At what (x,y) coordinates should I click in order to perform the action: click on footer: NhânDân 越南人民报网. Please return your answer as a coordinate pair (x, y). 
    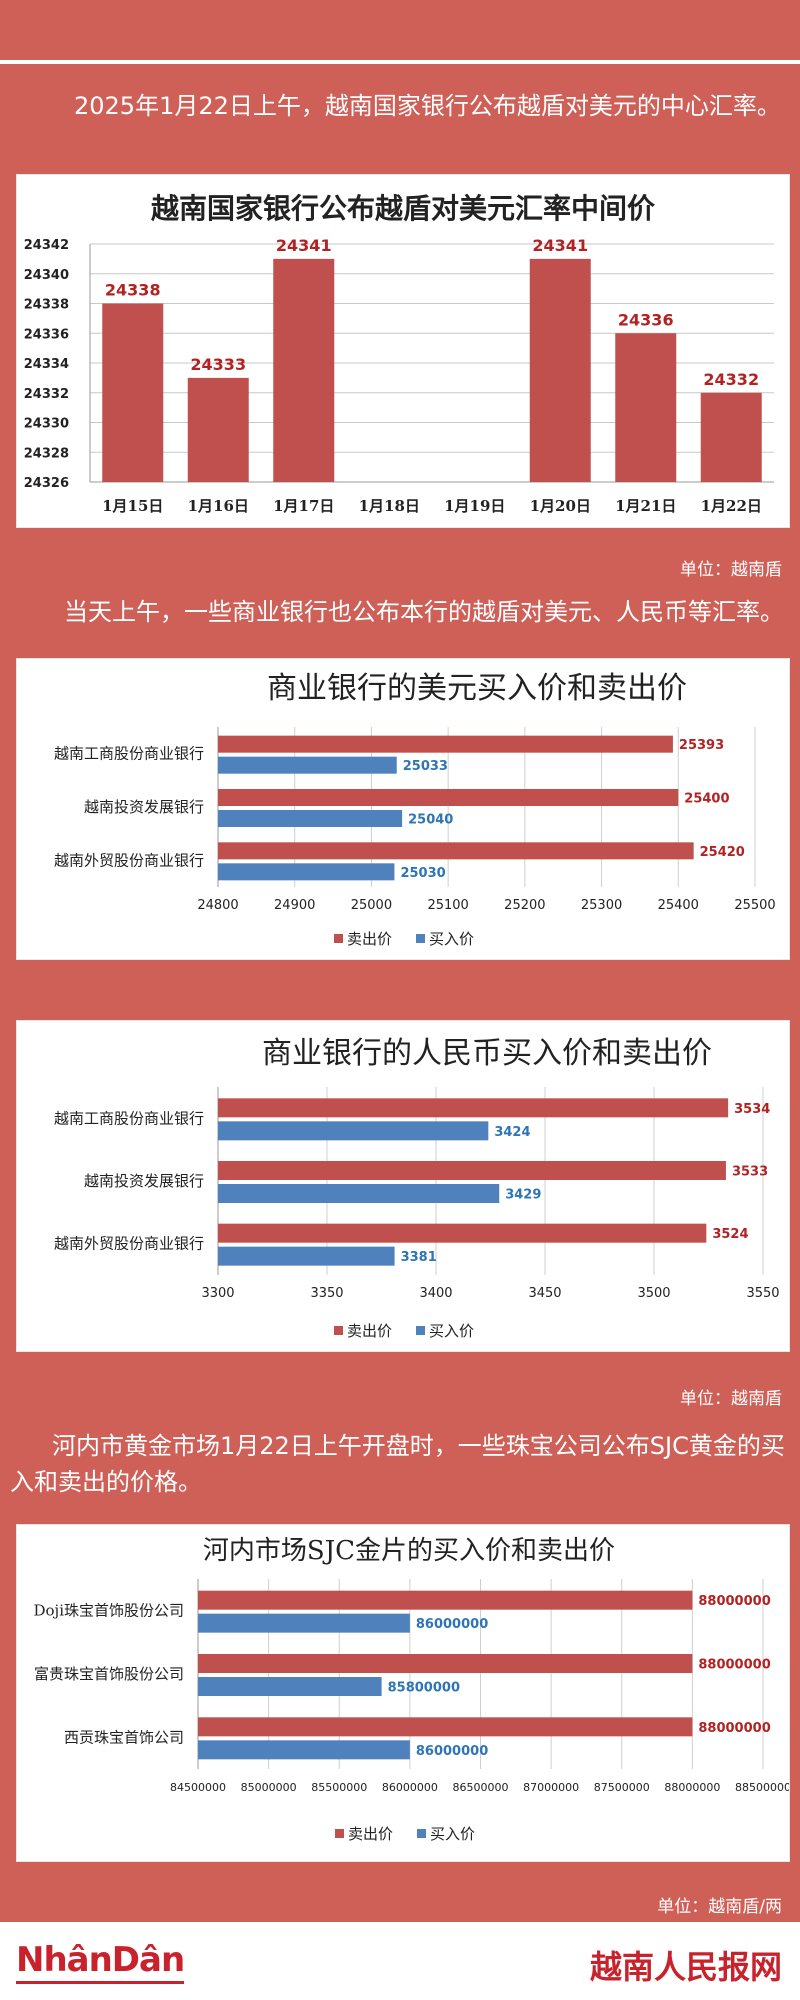
    Looking at the image, I should click on (400, 1961).